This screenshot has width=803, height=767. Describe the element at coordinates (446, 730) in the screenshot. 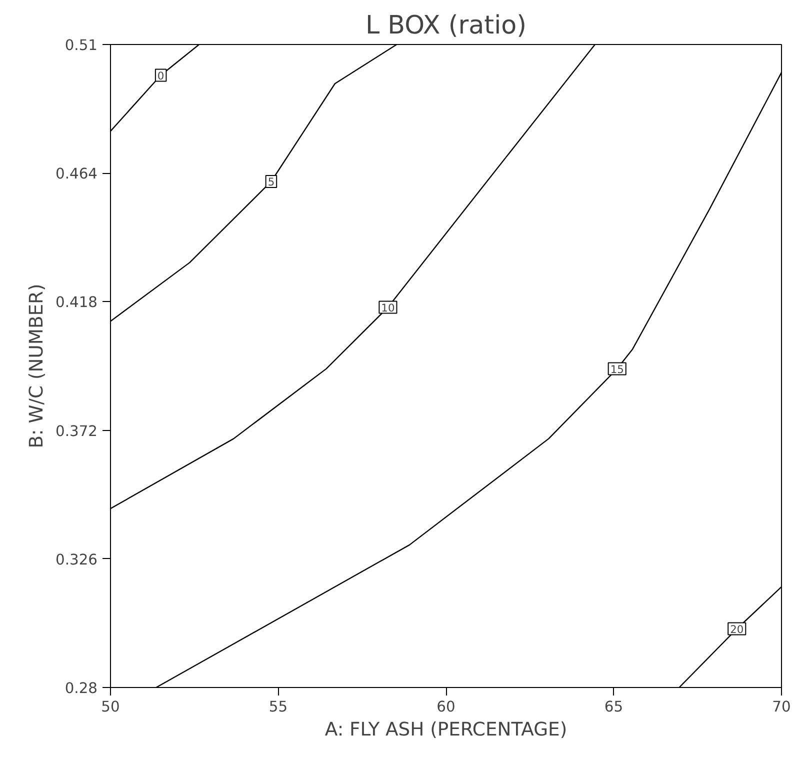

I see `x-axis-title: A: FLY ASH (PERCENTAGE)` at that location.